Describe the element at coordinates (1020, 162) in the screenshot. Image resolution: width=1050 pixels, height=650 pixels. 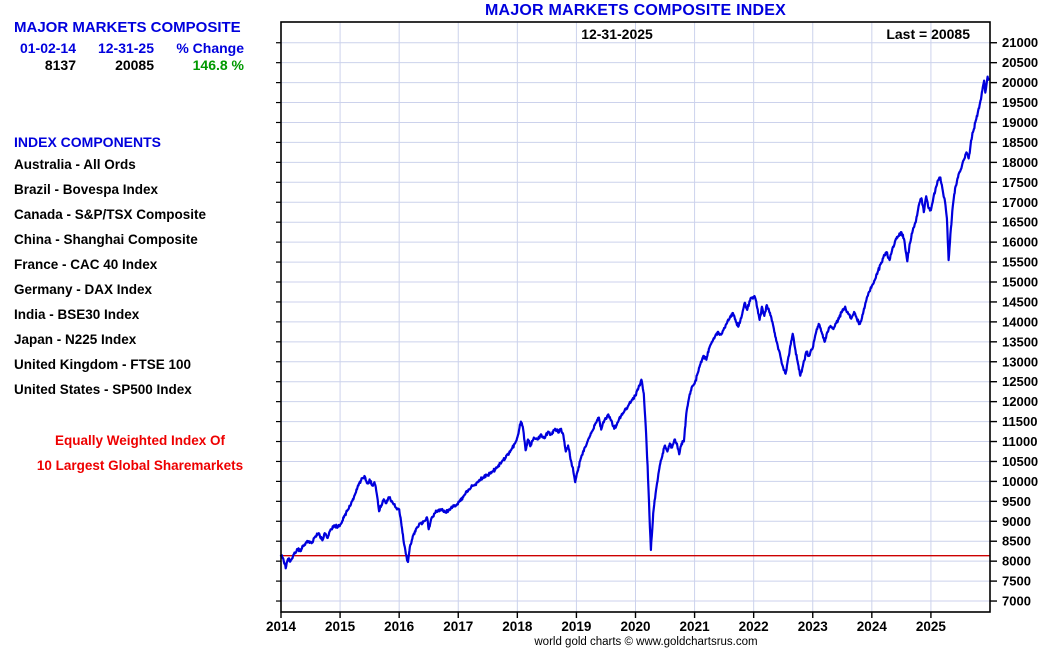
I see `y-tick-label: 18000` at that location.